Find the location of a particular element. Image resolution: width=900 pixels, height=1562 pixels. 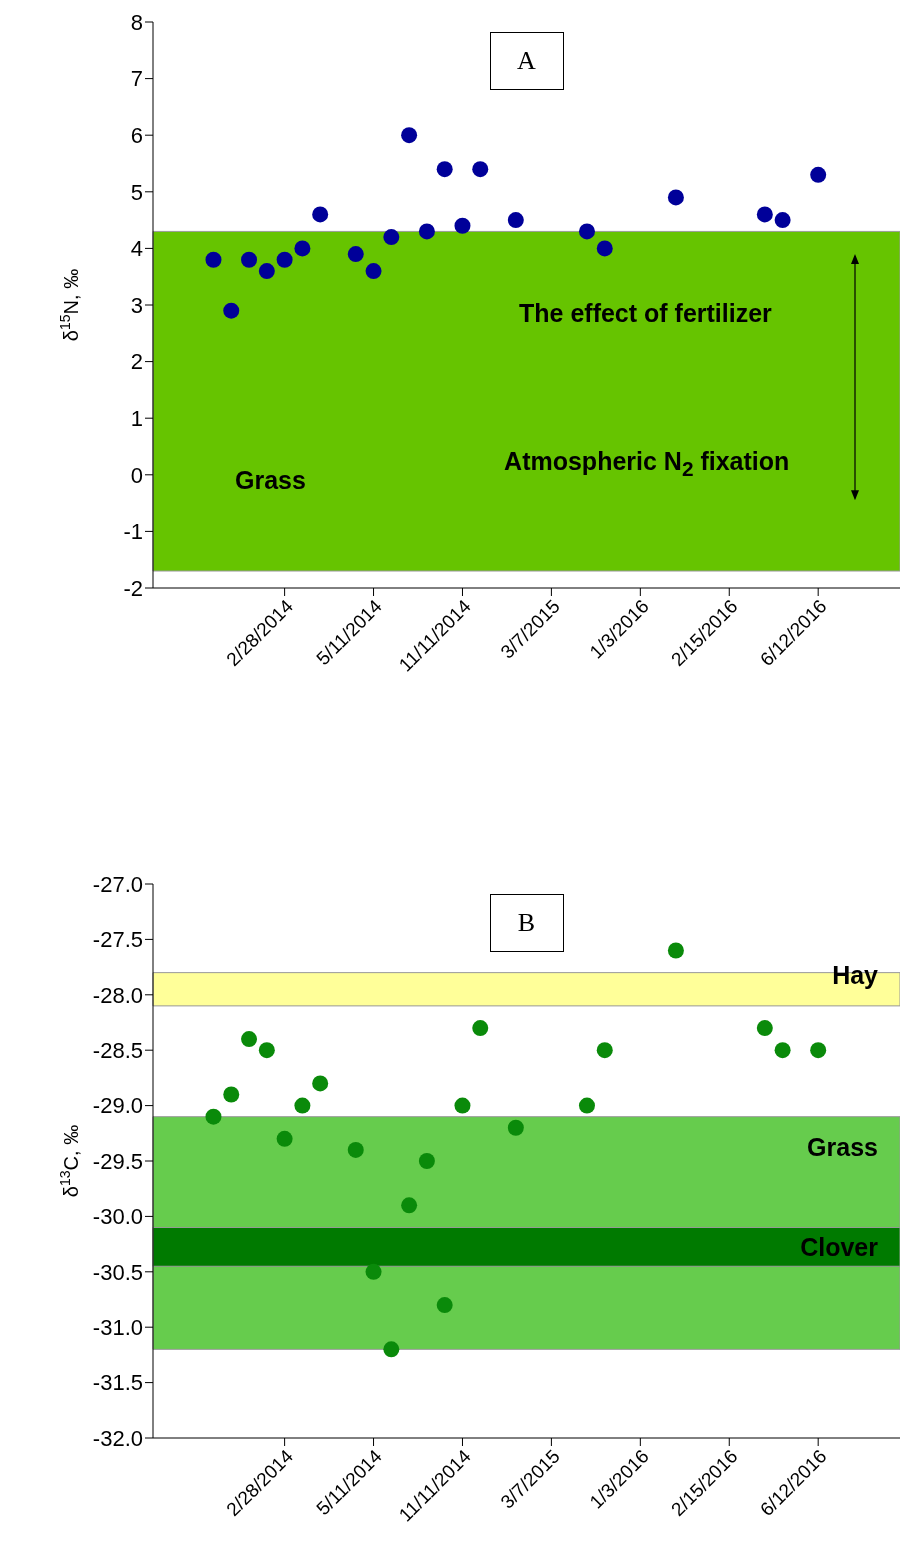

y-tick-label: -27.5 is located at coordinates (117, 940).